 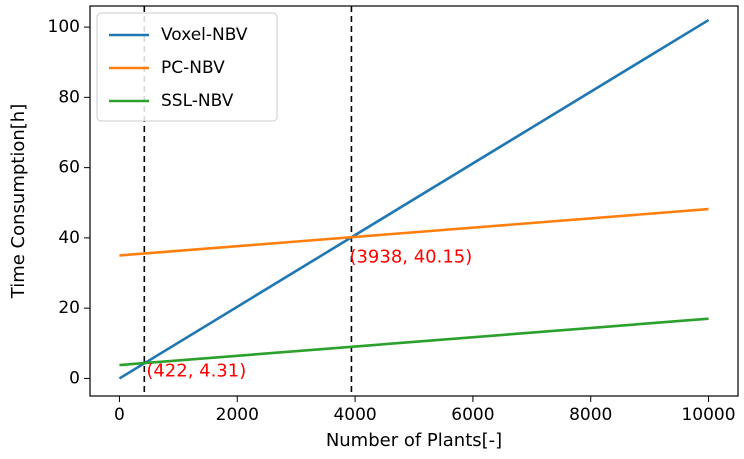 What do you see at coordinates (69, 308) in the screenshot?
I see `y-tick-label: 20` at bounding box center [69, 308].